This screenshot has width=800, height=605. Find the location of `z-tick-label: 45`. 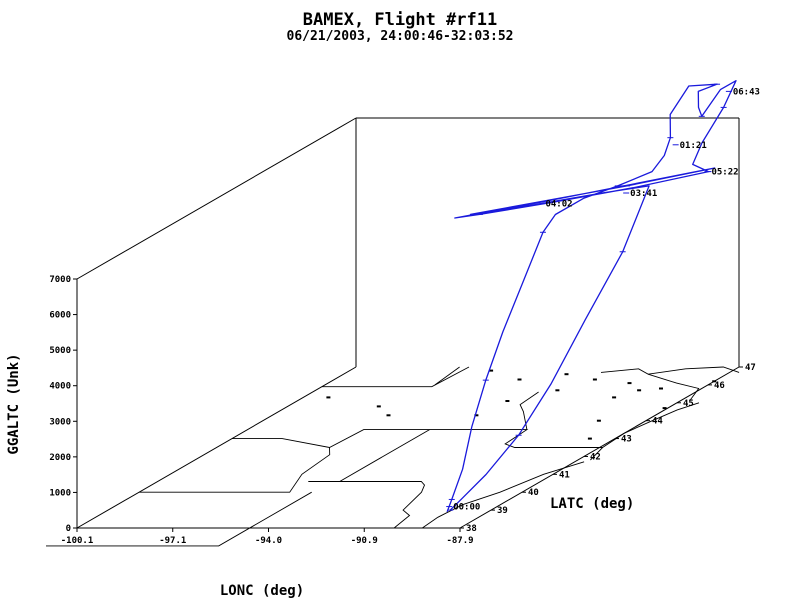

z-tick-label: 45 is located at coordinates (688, 404).